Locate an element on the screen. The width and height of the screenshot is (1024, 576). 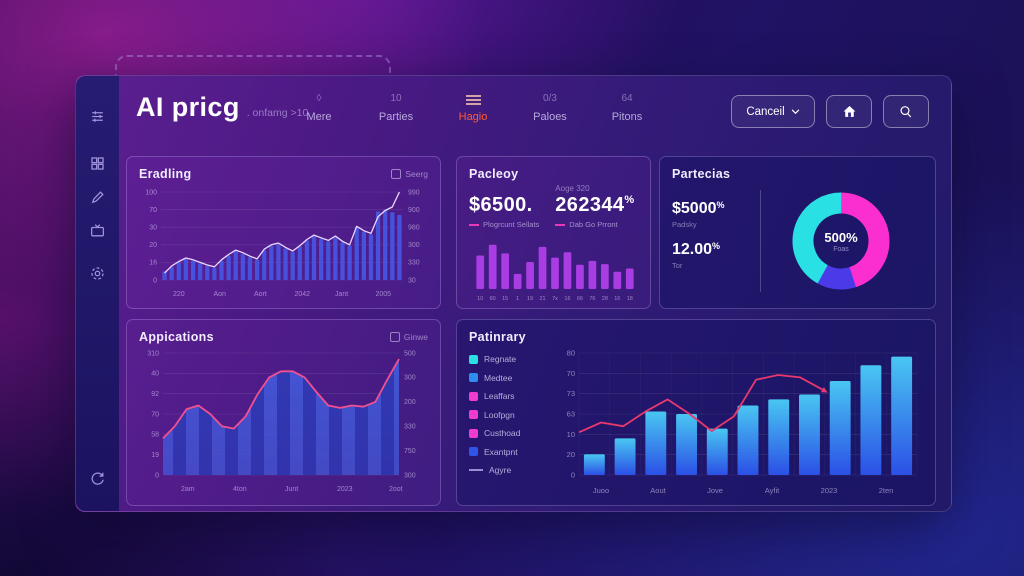
partecias-stat-1: $5000 is located at coordinates (694, 208).